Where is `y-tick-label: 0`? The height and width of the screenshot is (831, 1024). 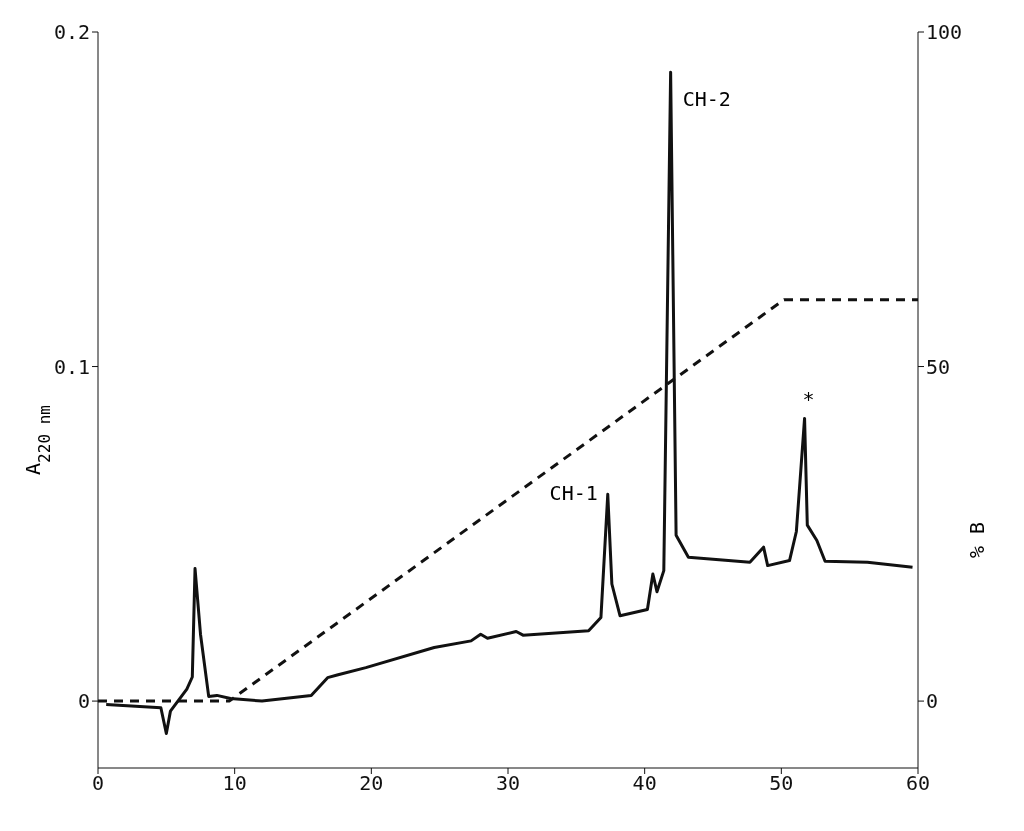
y-tick-label: 0 is located at coordinates (83, 701).